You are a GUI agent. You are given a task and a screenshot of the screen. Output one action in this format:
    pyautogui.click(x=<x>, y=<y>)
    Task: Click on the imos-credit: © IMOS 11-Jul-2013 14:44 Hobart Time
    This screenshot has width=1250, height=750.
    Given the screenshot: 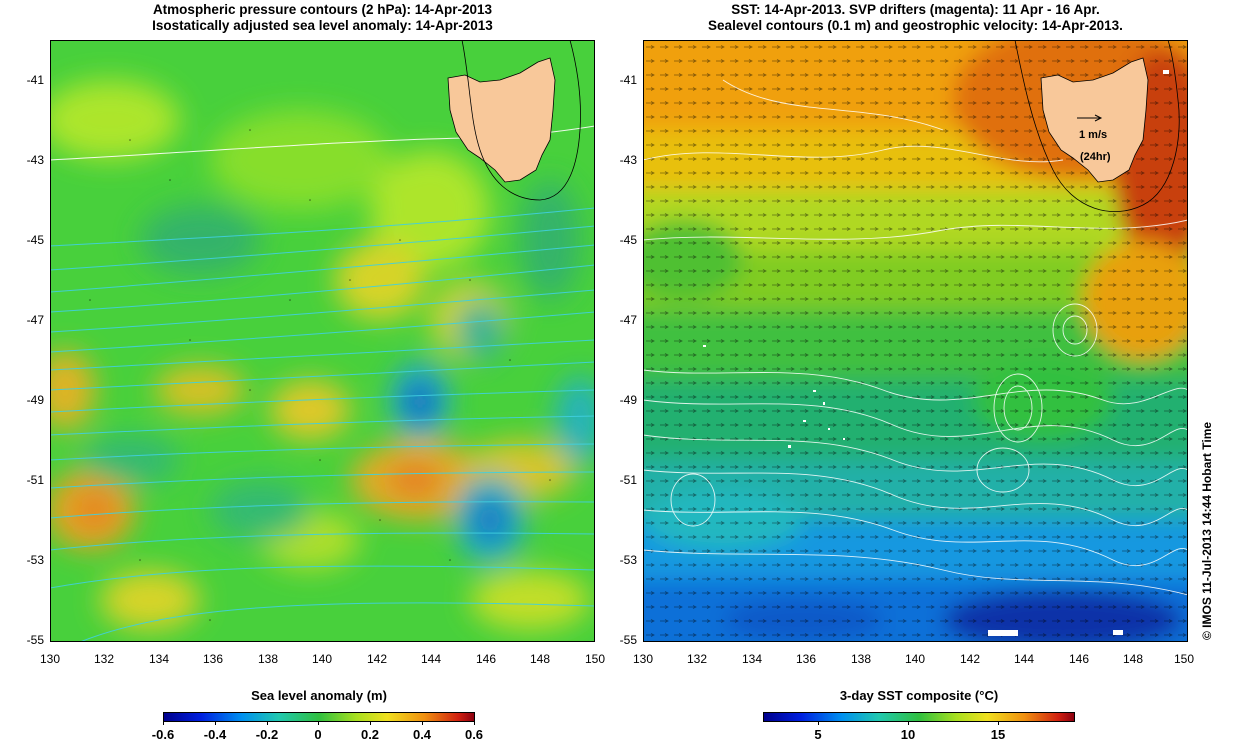 What is the action you would take?
    pyautogui.click(x=1207, y=530)
    